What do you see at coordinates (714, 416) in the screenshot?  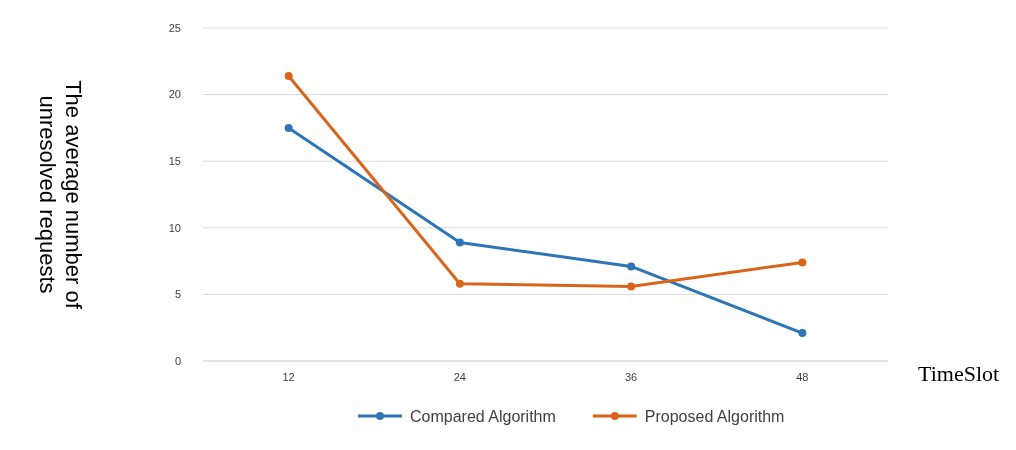 I see `legend-label: Proposed Algorithm` at bounding box center [714, 416].